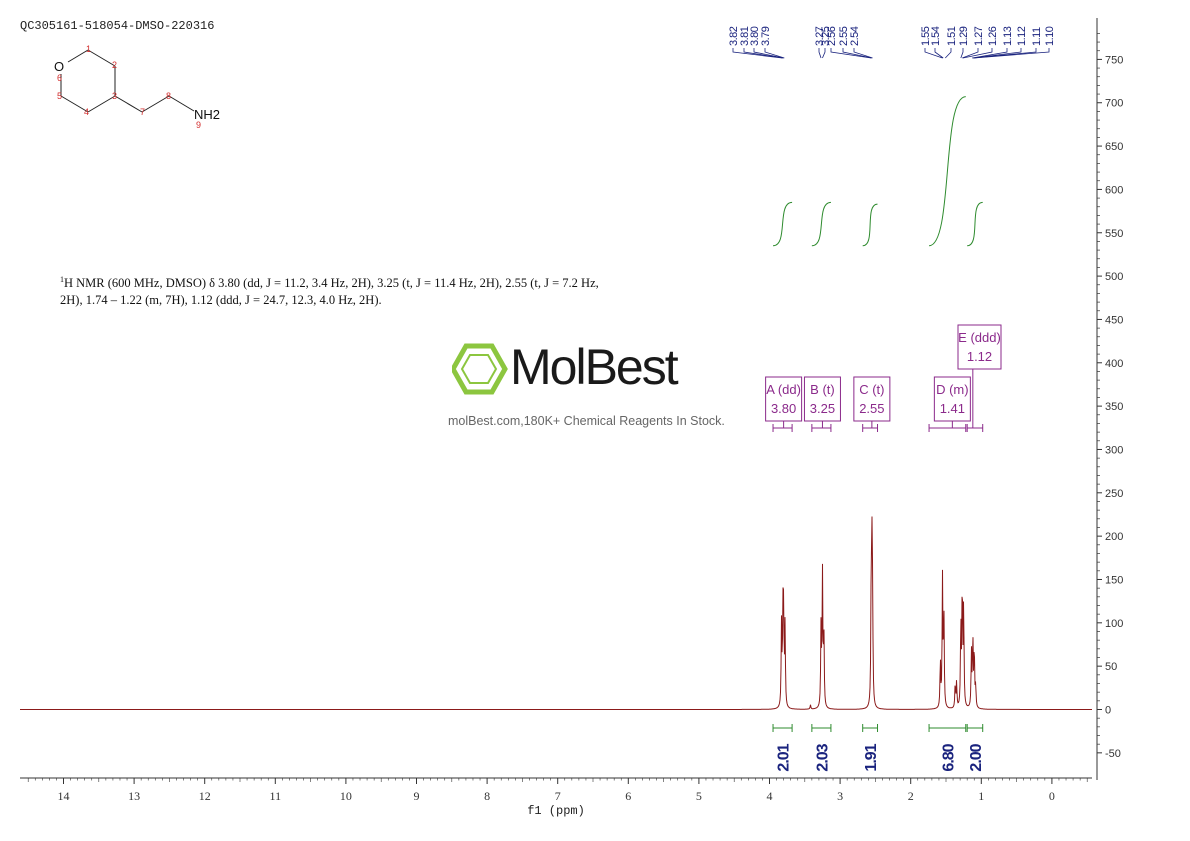 The height and width of the screenshot is (841, 1190). Describe the element at coordinates (1114, 277) in the screenshot. I see `y-tick-label: 500` at that location.